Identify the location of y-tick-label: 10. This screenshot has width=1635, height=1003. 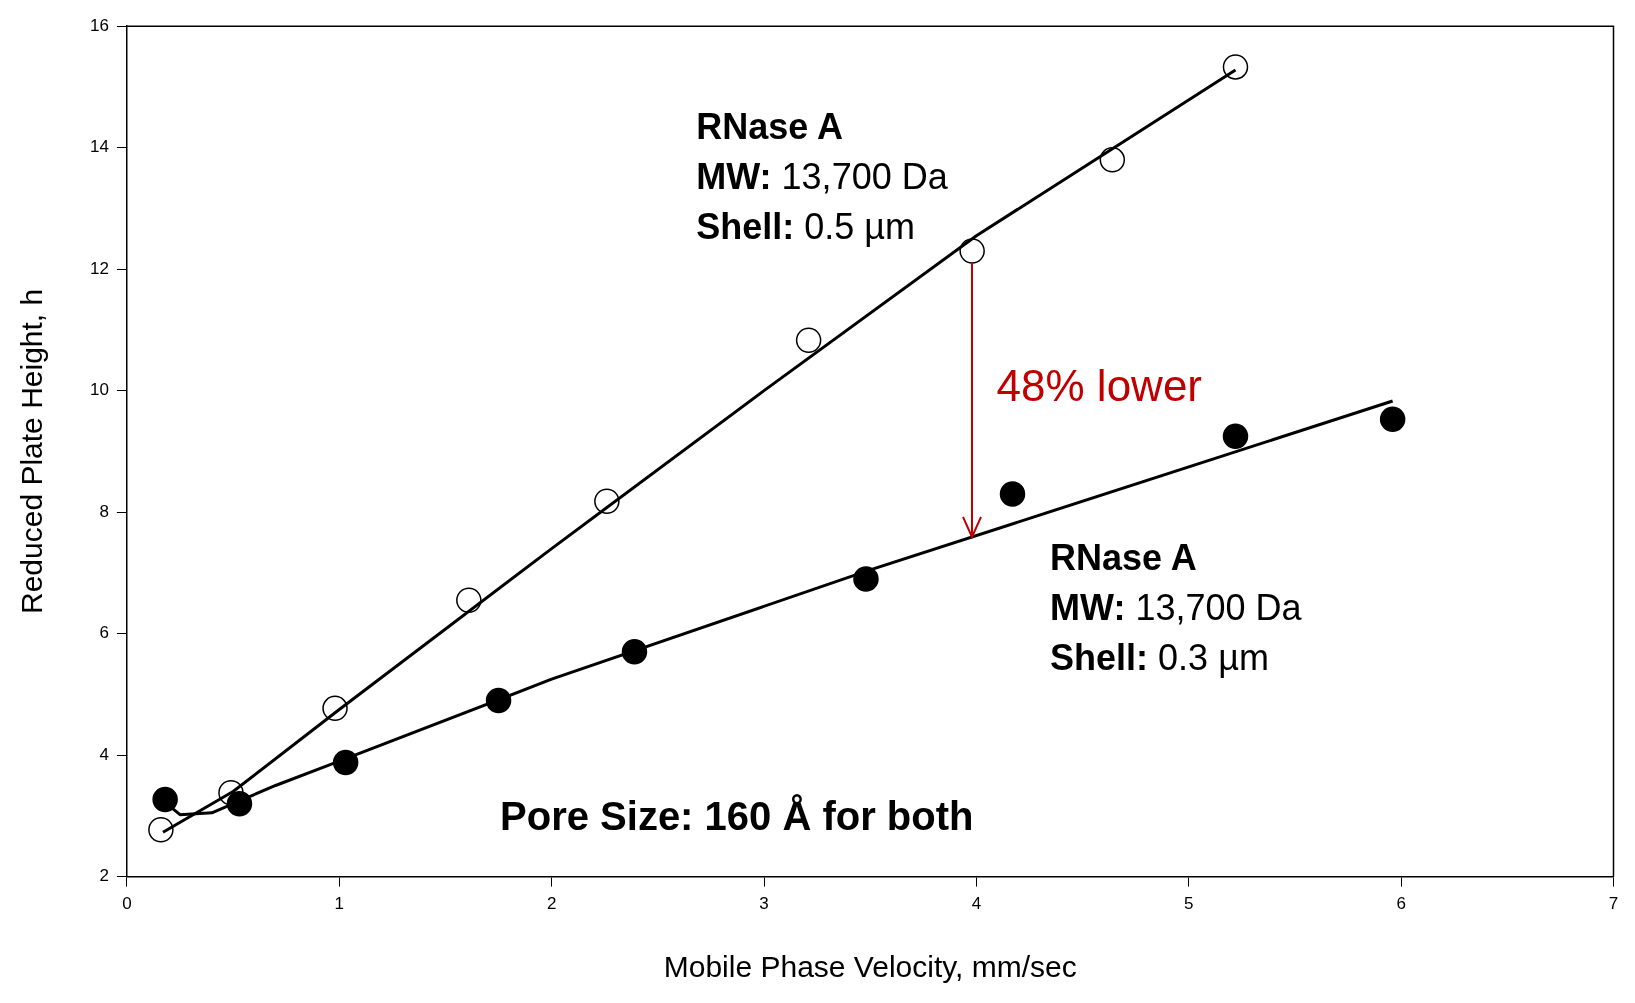
(99, 390).